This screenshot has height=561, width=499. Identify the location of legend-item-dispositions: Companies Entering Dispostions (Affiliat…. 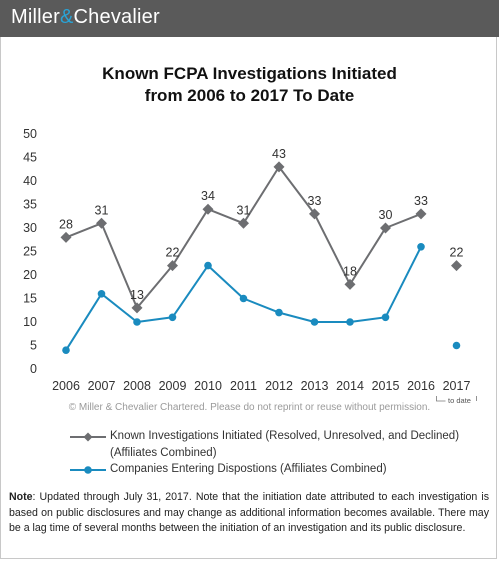
(228, 471).